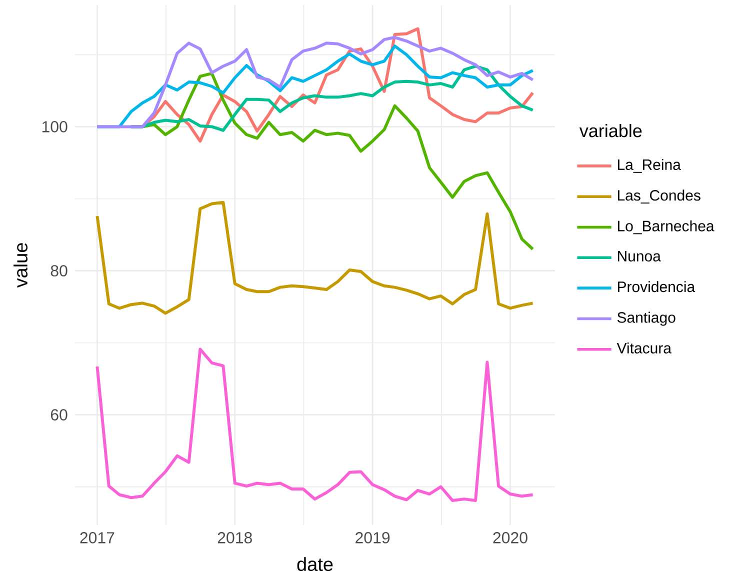  Describe the element at coordinates (315, 564) in the screenshot. I see `x-axis-title: date` at that location.